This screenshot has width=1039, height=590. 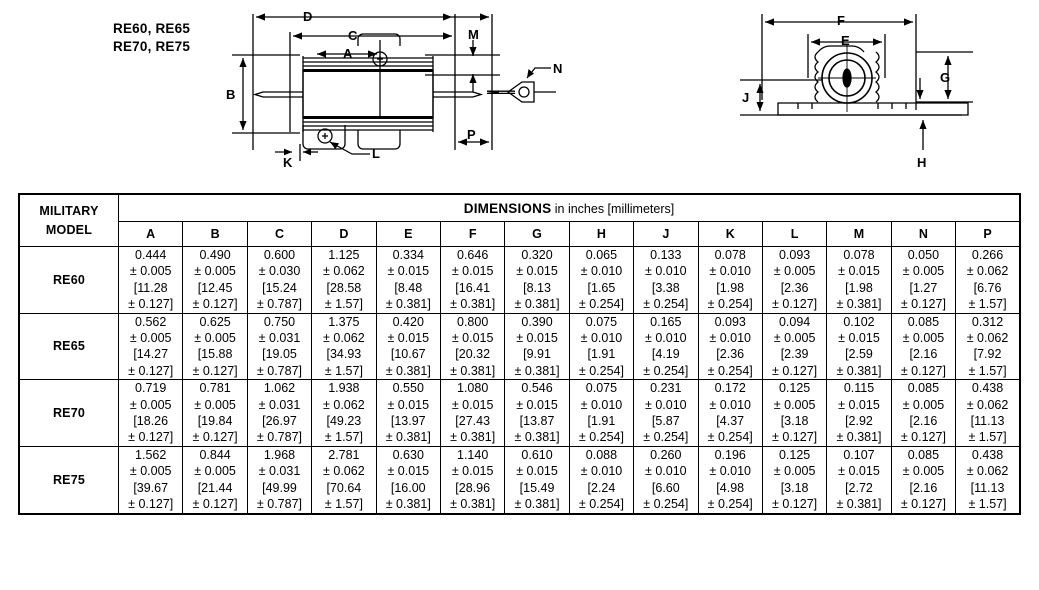 What do you see at coordinates (472, 234) in the screenshot?
I see `column-header-F: F` at bounding box center [472, 234].